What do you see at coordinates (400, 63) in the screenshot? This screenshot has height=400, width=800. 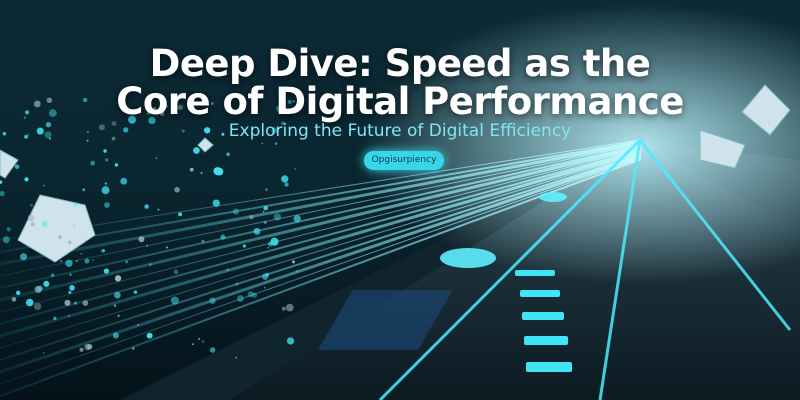 I see `title-line: Deep Dive: Speed as the` at bounding box center [400, 63].